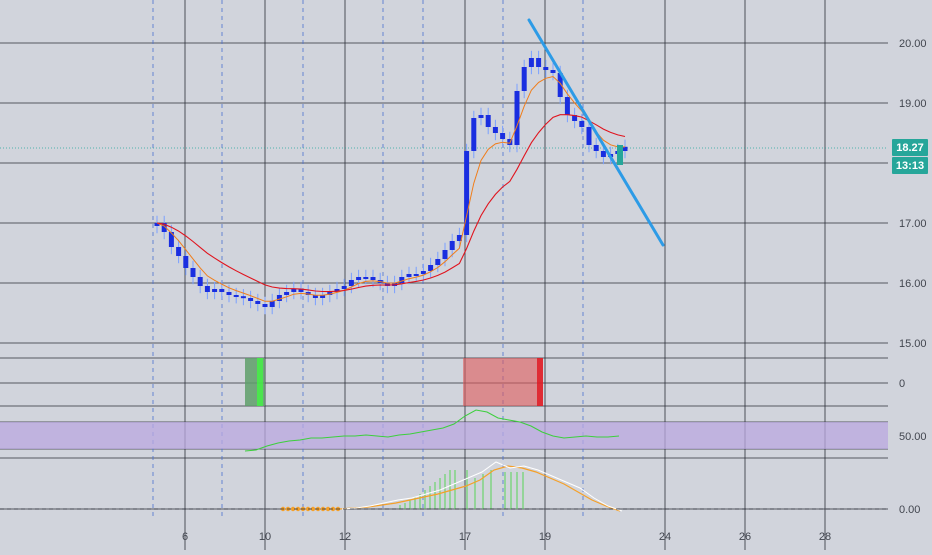 Image resolution: width=932 pixels, height=555 pixels. What do you see at coordinates (665, 537) in the screenshot?
I see `x-tick-label: 24` at bounding box center [665, 537].